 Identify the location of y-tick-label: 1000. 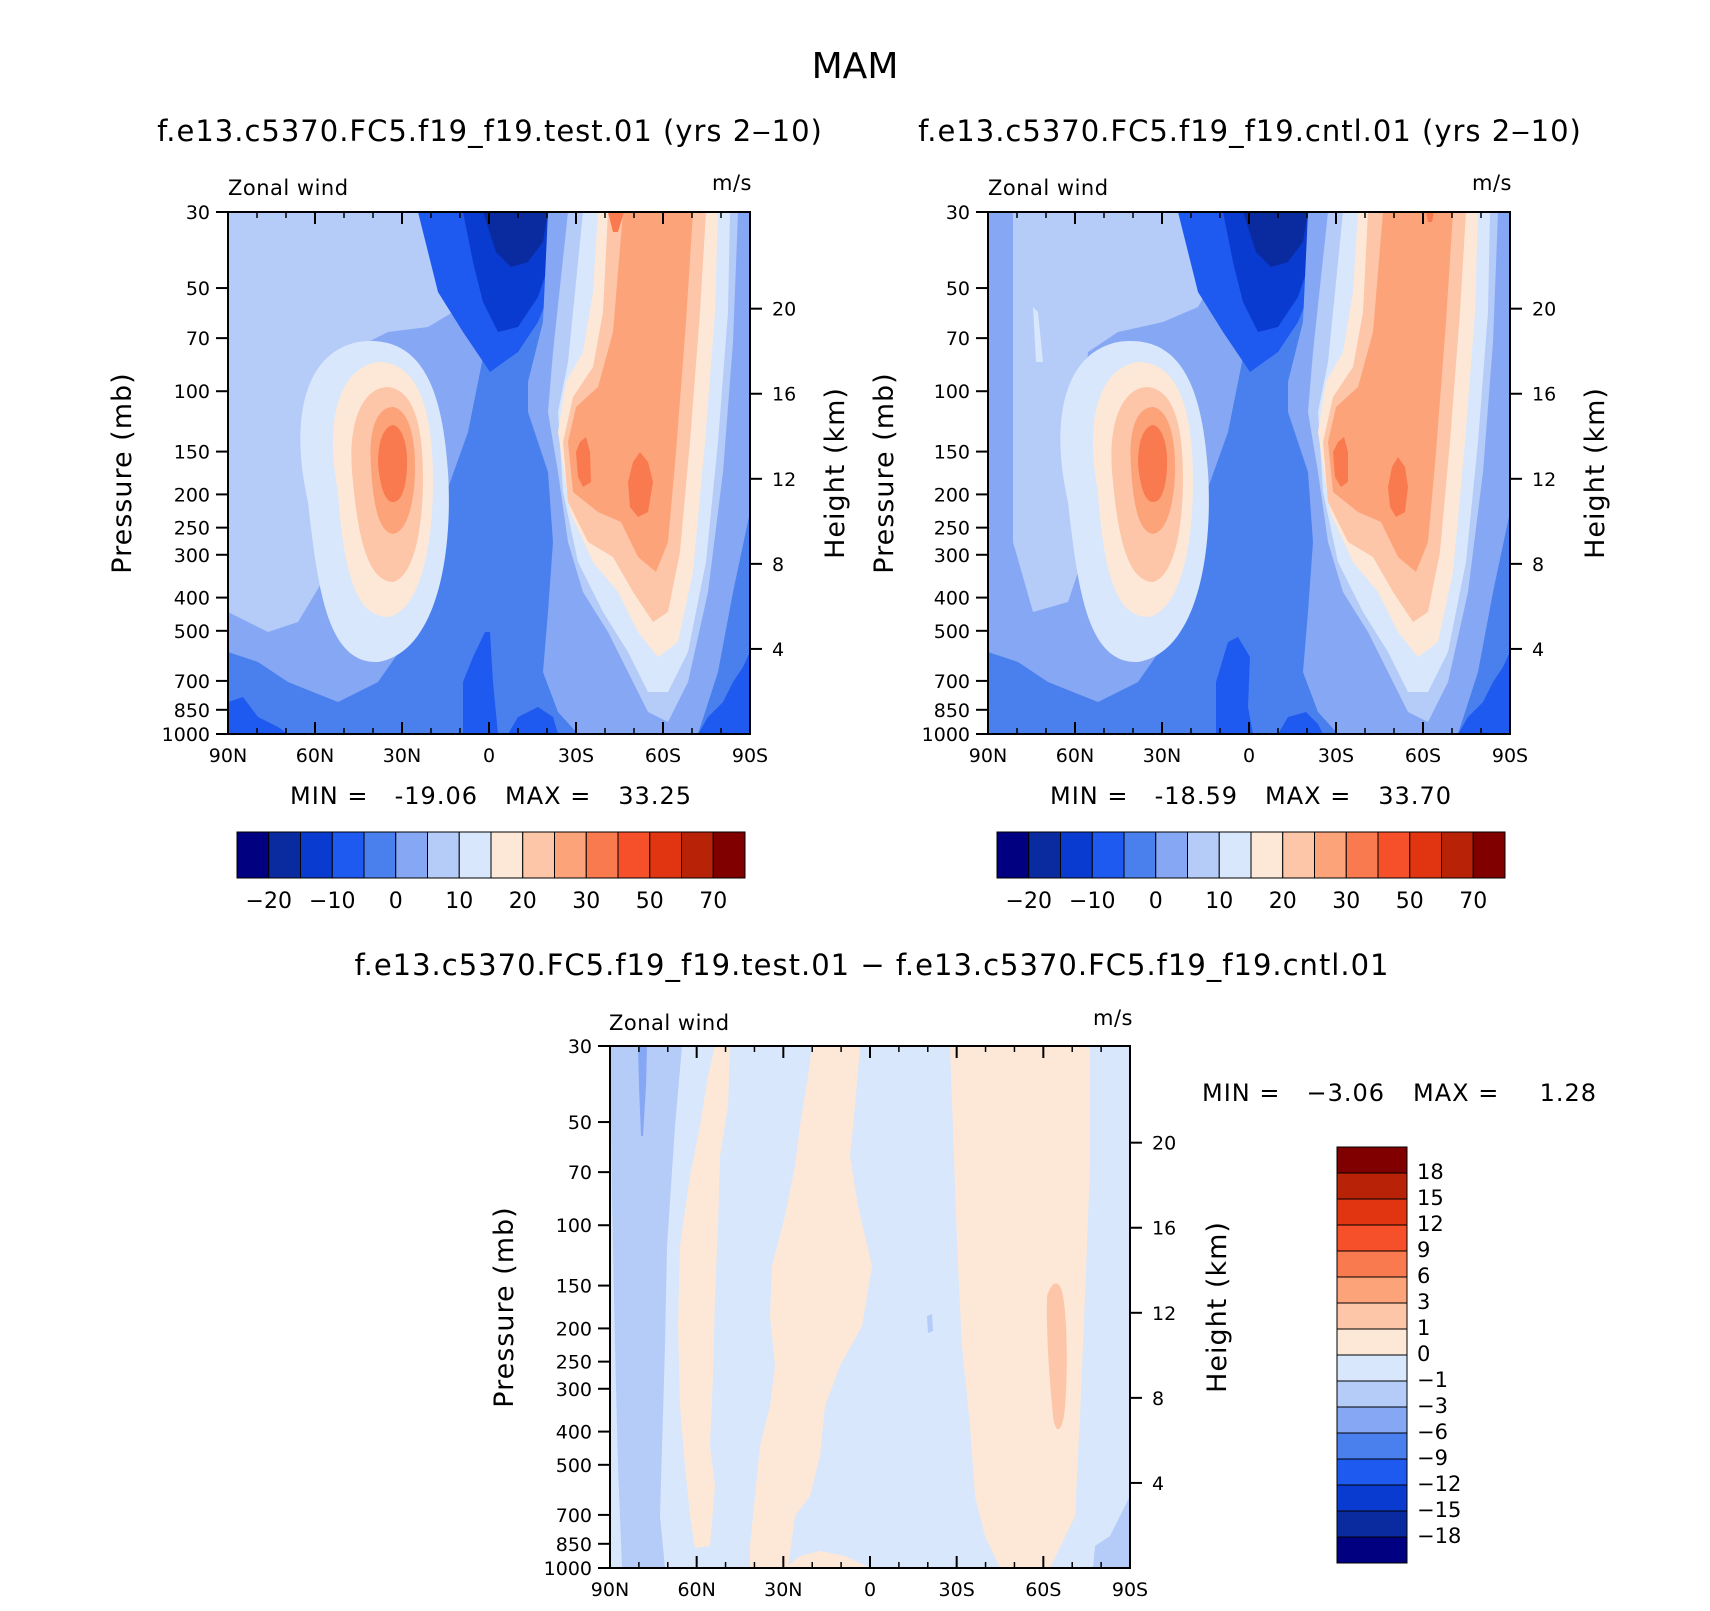
(568, 1569).